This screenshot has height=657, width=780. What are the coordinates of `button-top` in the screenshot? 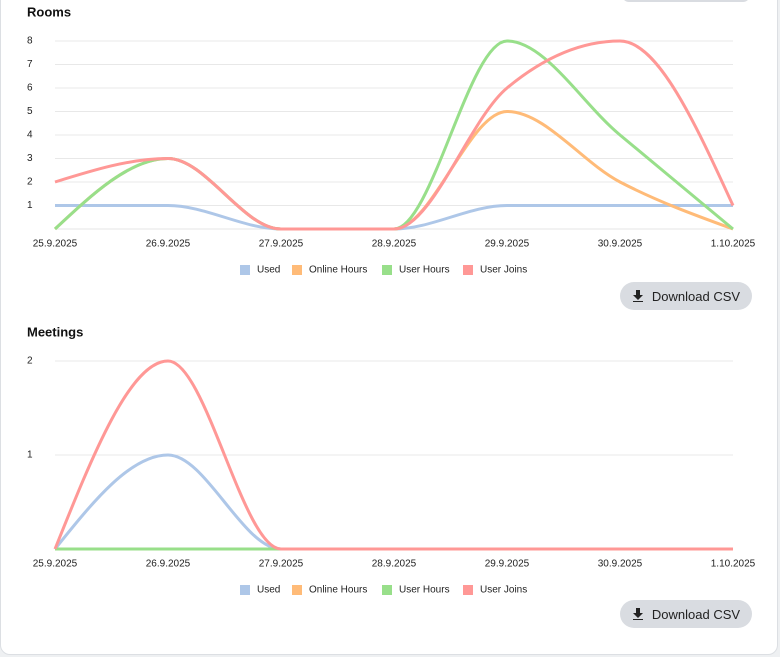 It's located at (686, 1).